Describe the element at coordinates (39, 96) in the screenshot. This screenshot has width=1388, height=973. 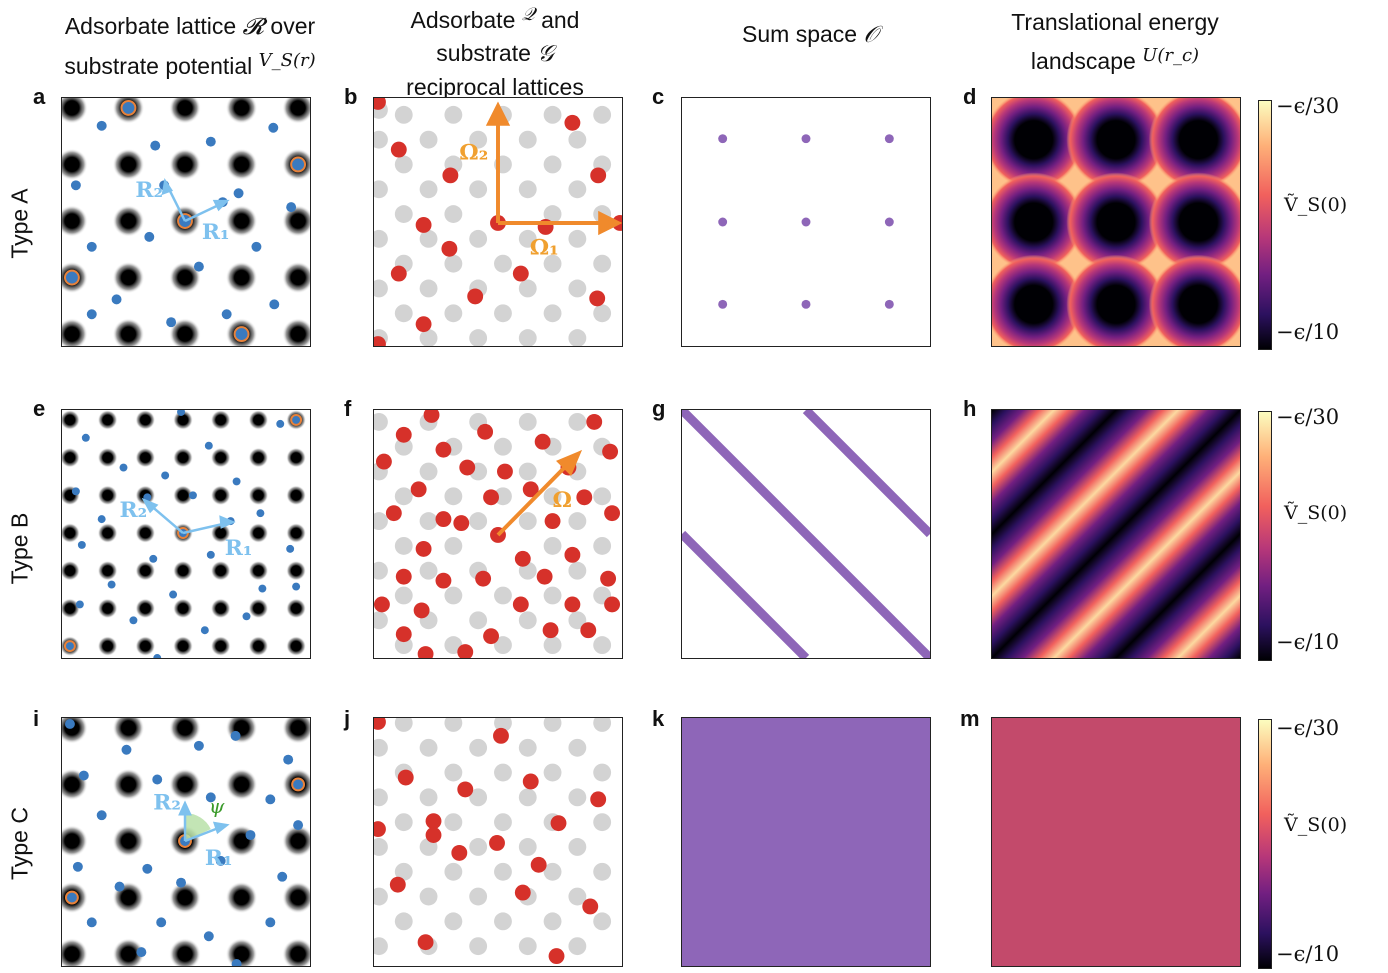
I see `panel-letter-a: a` at that location.